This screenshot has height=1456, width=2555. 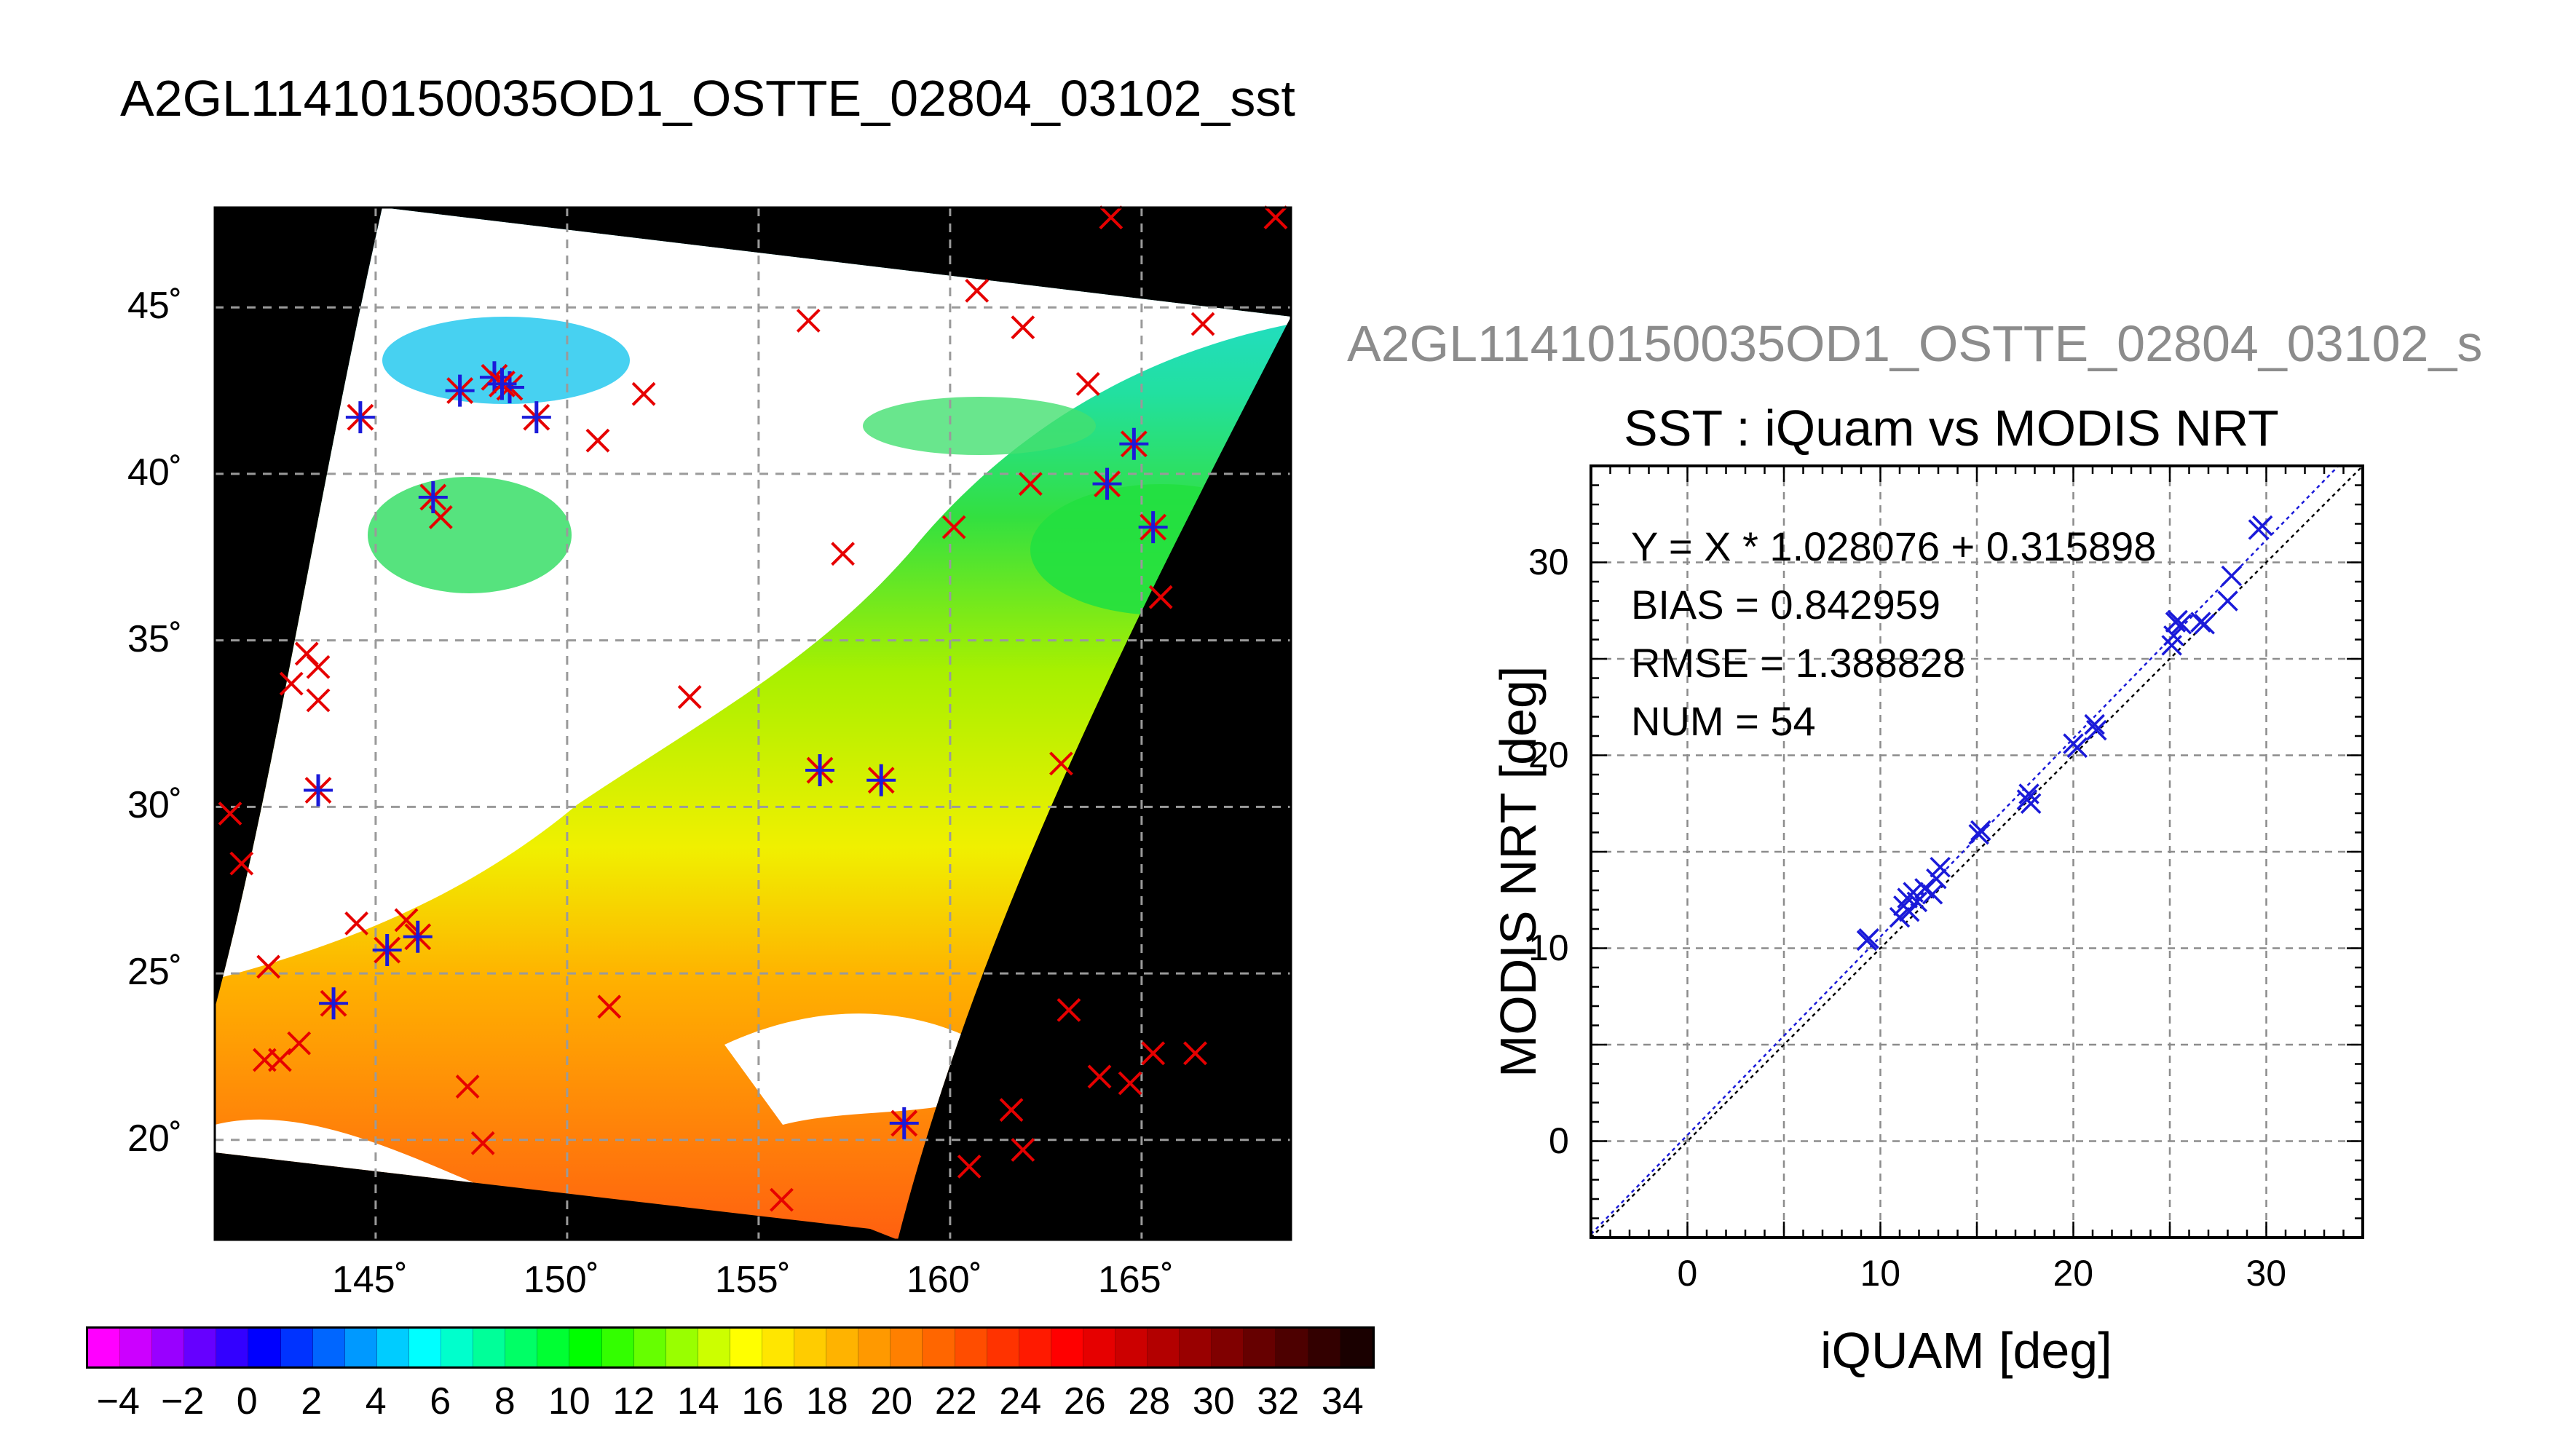 What do you see at coordinates (118, 1401) in the screenshot?
I see `colorbar-label: −4` at bounding box center [118, 1401].